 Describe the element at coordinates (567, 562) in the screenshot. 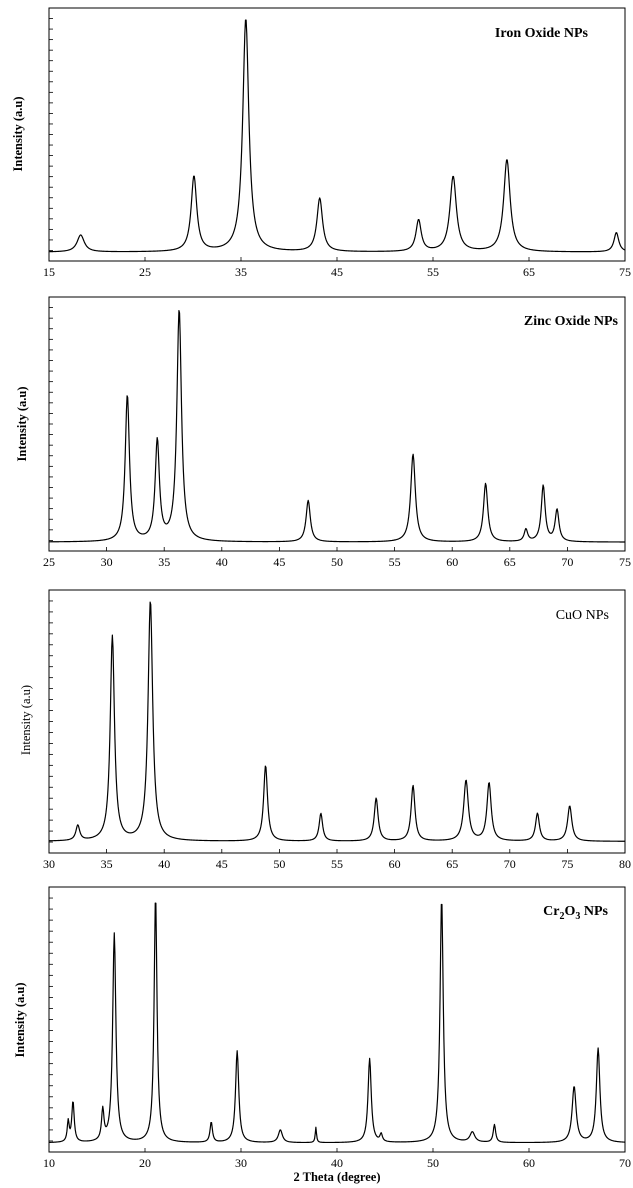

I see `zinc-oxide-x-tick-label: 70` at that location.